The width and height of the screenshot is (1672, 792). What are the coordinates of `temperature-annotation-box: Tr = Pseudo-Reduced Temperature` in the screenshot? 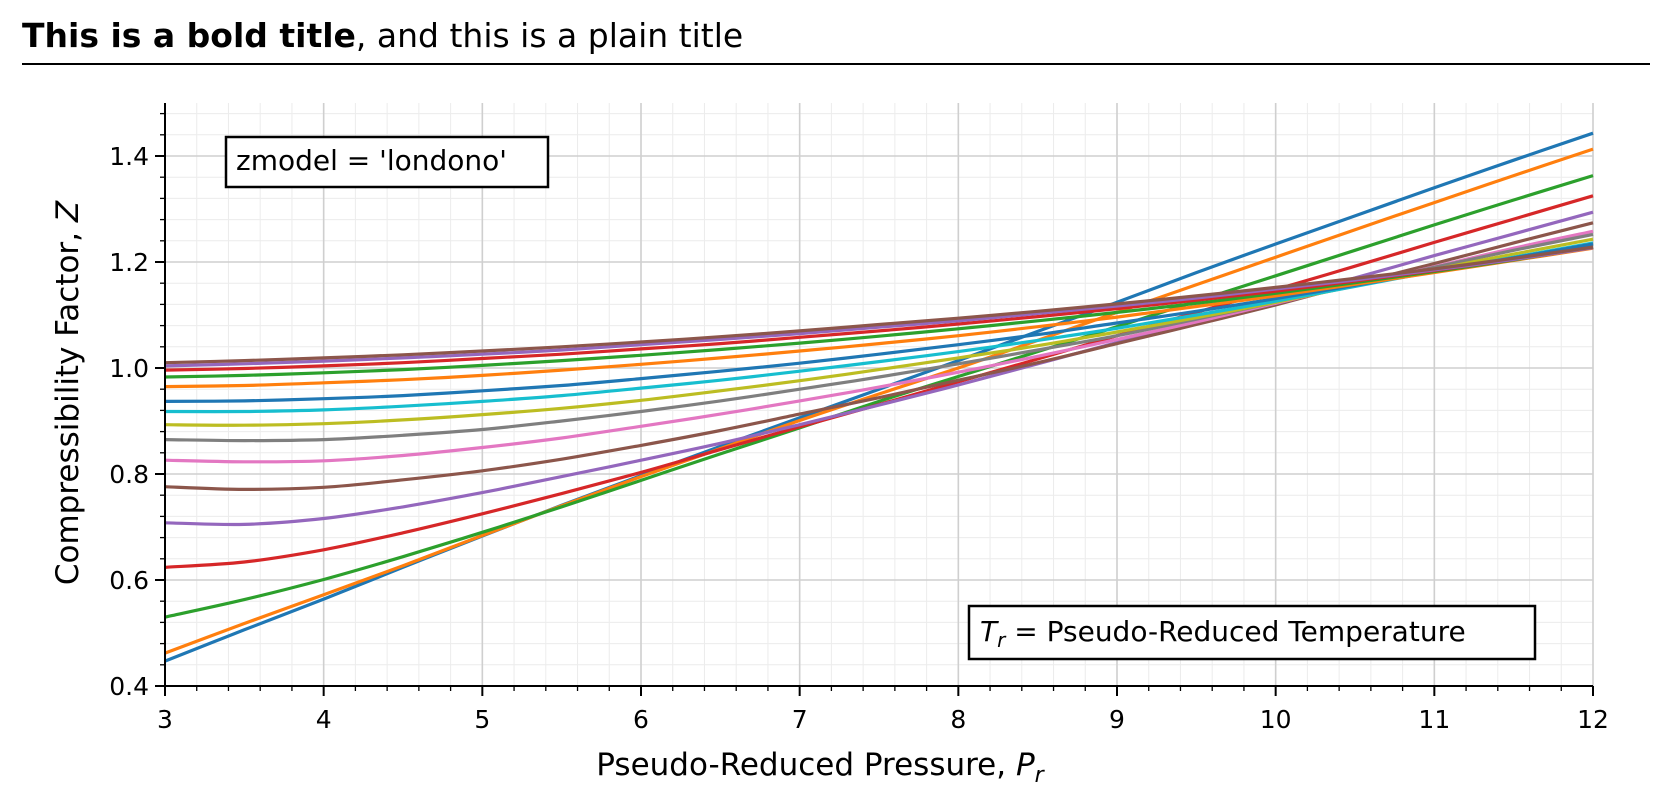 It's located at (1252, 632).